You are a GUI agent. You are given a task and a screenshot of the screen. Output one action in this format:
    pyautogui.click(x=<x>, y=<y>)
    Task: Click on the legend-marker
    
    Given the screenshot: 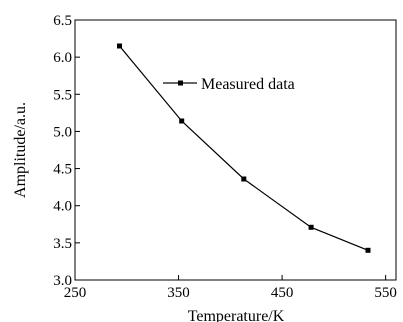 What is the action you would take?
    pyautogui.click(x=180, y=83)
    